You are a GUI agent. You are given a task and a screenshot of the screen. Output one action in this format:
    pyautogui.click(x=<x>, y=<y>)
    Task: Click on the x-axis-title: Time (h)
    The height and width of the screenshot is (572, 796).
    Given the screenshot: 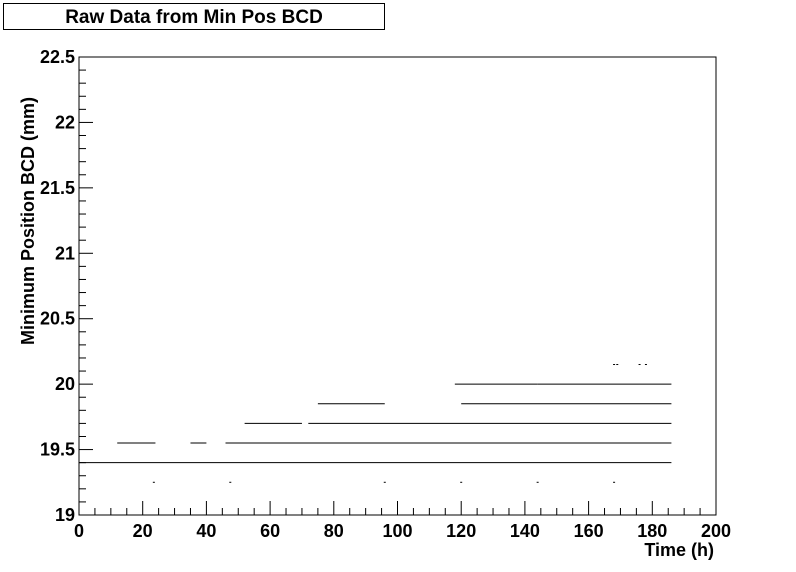 What is the action you would take?
    pyautogui.click(x=679, y=550)
    